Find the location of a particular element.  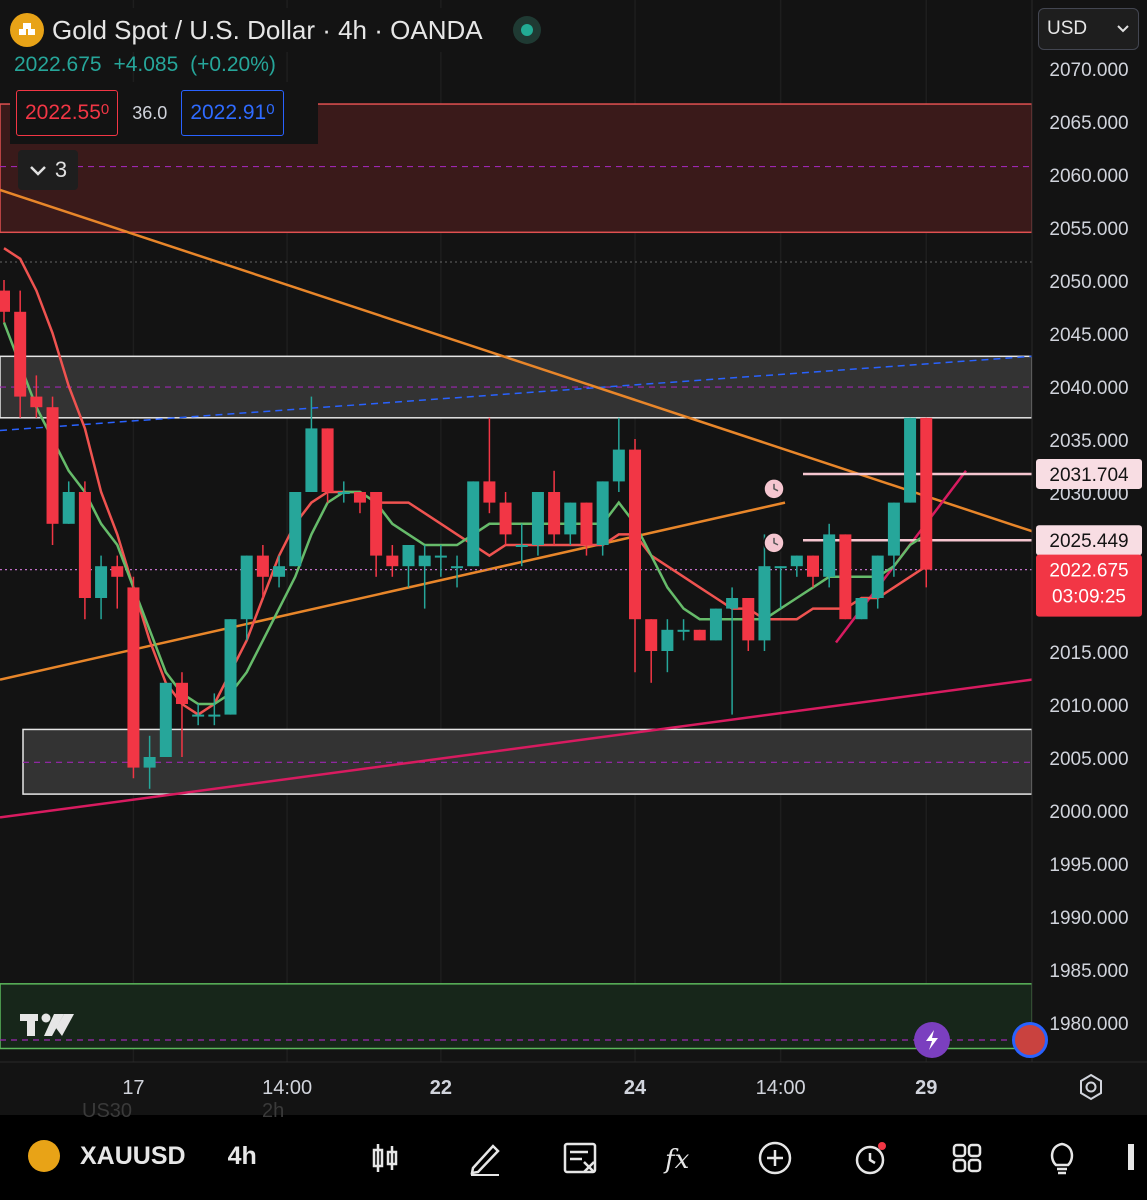

current-price-label-bg is located at coordinates (1089, 585).